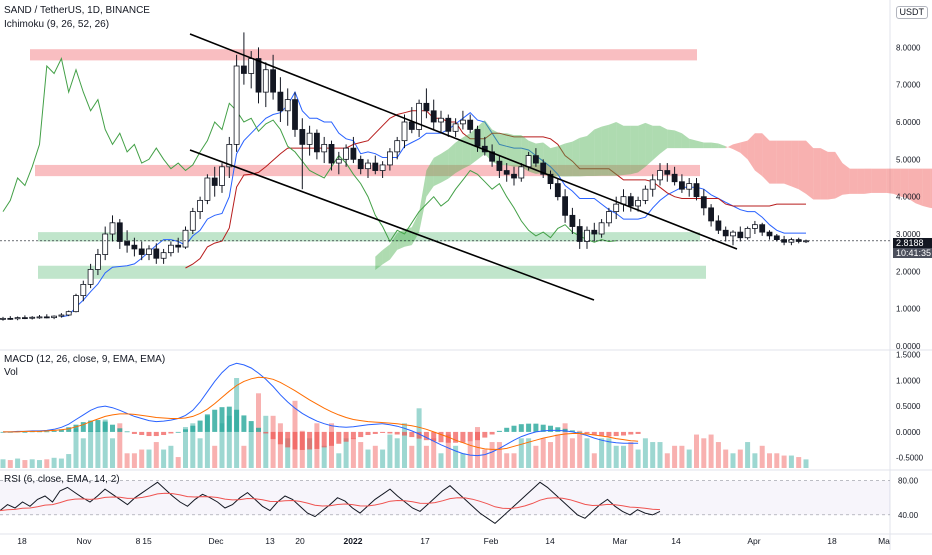 The height and width of the screenshot is (555, 932). I want to click on currency-badge: USDT, so click(911, 12).